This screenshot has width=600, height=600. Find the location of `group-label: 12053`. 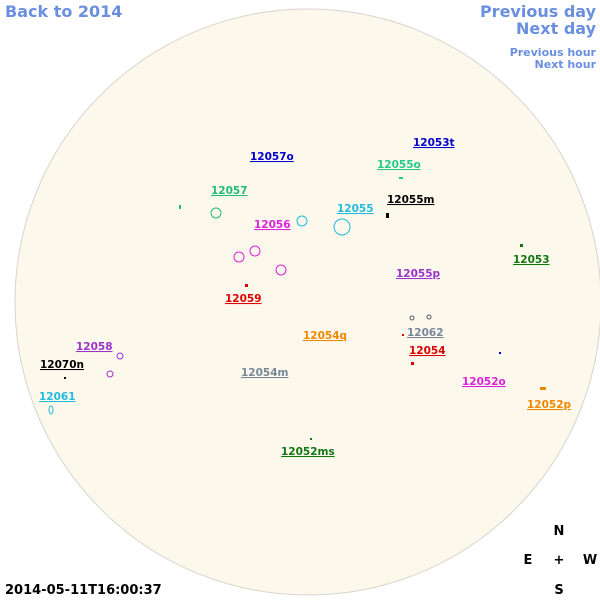

group-label: 12053 is located at coordinates (531, 260).